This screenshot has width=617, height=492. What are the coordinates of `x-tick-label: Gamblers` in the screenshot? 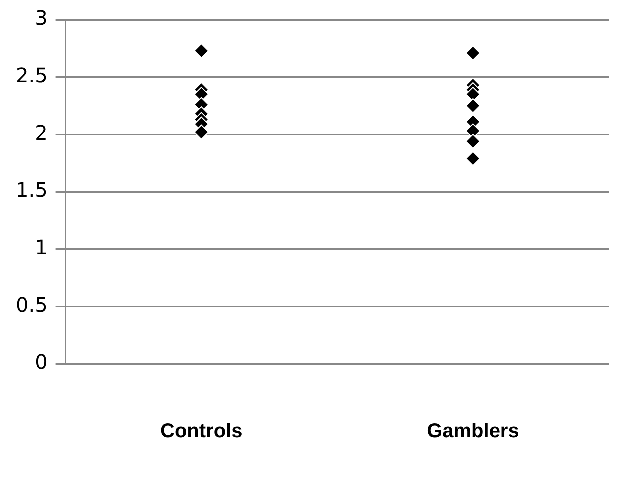 It's located at (473, 431).